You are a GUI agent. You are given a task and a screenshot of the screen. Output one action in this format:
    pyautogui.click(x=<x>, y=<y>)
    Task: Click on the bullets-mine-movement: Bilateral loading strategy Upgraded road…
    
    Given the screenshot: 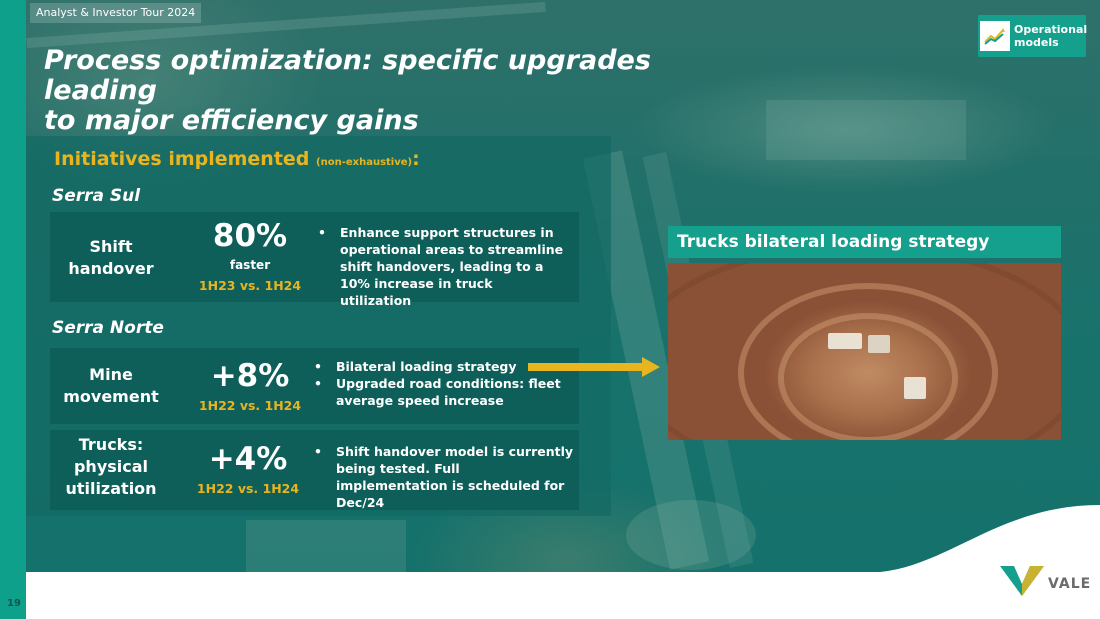 What is the action you would take?
    pyautogui.click(x=439, y=383)
    